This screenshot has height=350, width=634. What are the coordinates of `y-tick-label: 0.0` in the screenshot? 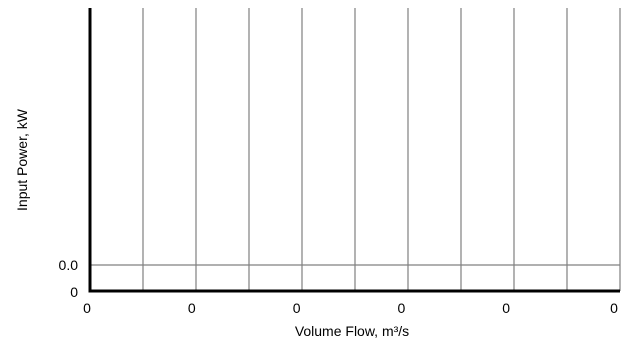 It's located at (69, 265).